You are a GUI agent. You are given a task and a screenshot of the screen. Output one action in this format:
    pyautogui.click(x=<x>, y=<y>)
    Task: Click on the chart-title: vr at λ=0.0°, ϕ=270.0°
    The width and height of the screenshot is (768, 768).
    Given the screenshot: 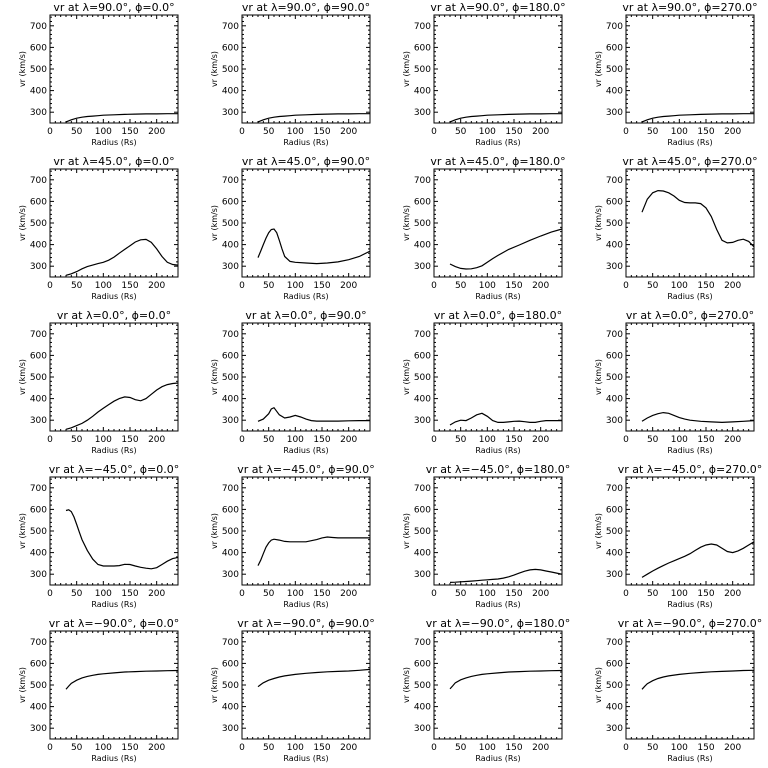 What is the action you would take?
    pyautogui.click(x=690, y=315)
    